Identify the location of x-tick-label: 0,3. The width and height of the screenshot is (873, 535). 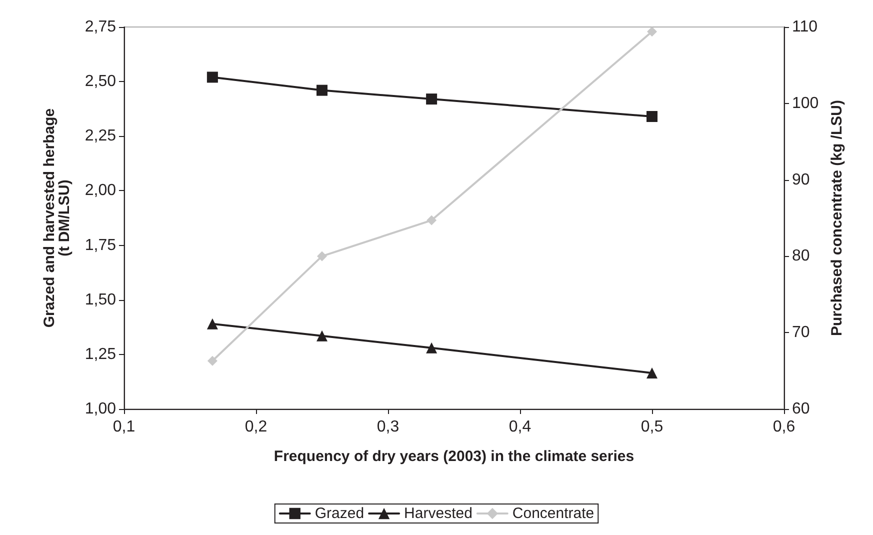
(388, 427).